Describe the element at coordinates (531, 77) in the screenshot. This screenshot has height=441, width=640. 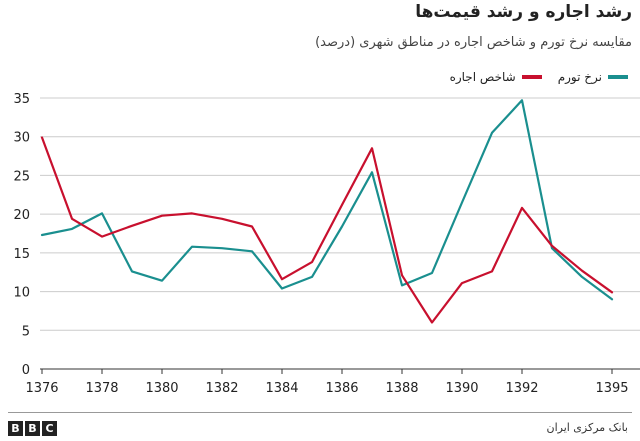
I see `legend-swatch-rent` at that location.